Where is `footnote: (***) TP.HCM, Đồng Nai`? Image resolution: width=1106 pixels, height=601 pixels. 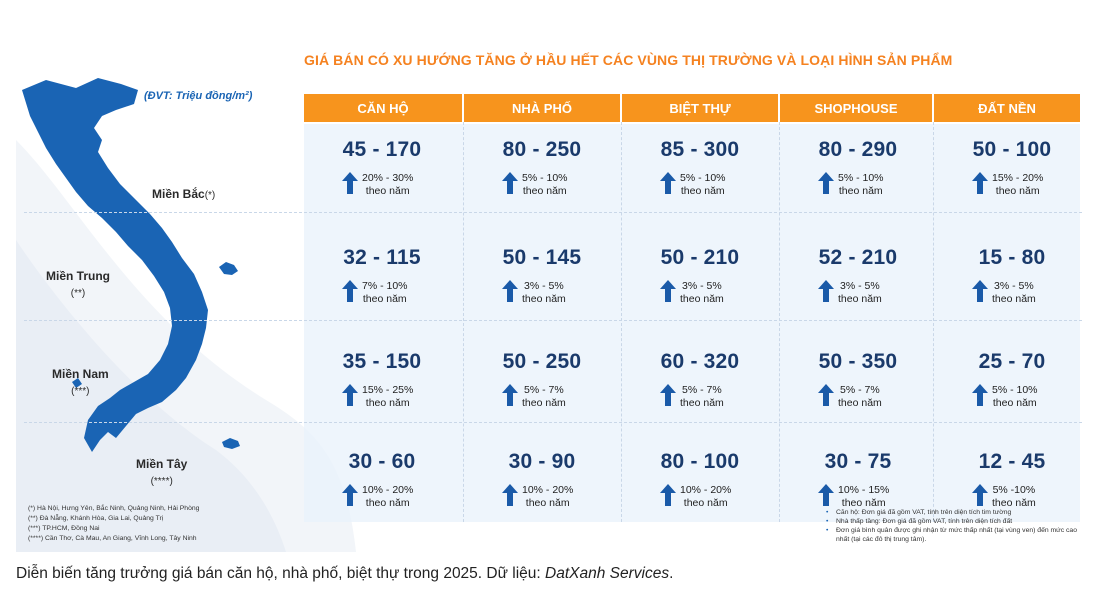
footnote: (***) TP.HCM, Đồng Nai is located at coordinates (64, 528).